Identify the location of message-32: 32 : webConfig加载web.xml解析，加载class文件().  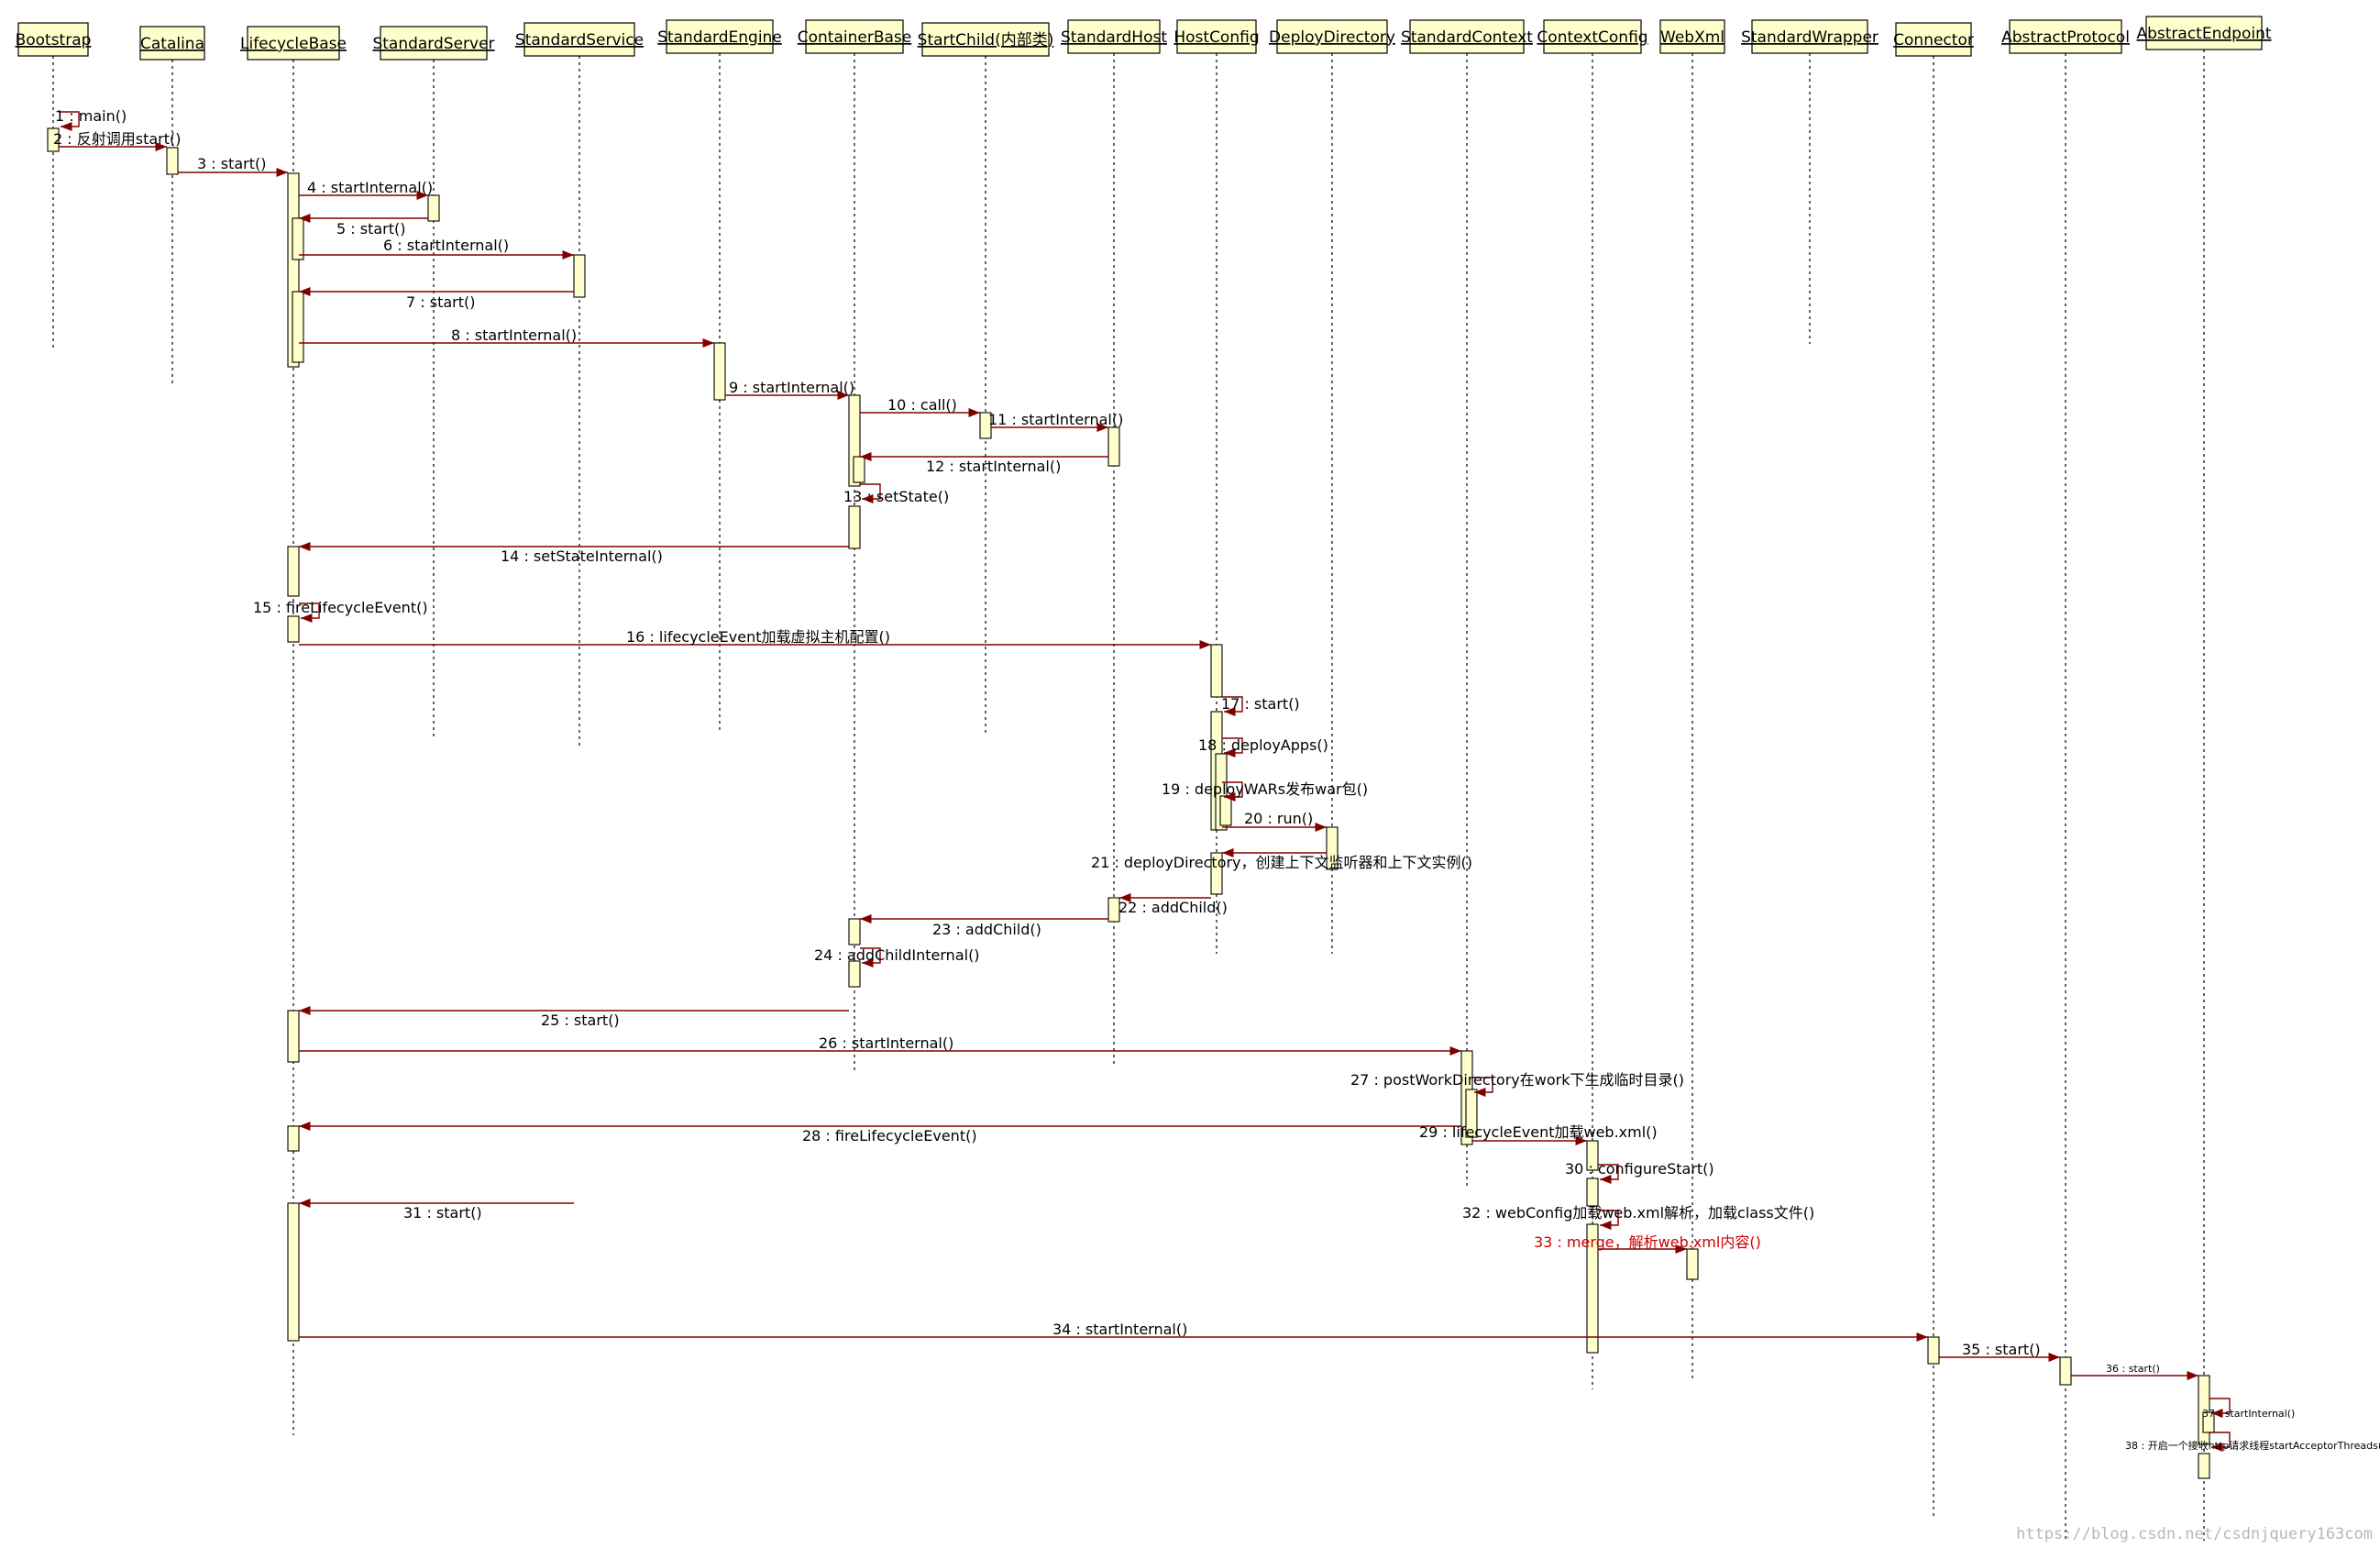
(1638, 1217).